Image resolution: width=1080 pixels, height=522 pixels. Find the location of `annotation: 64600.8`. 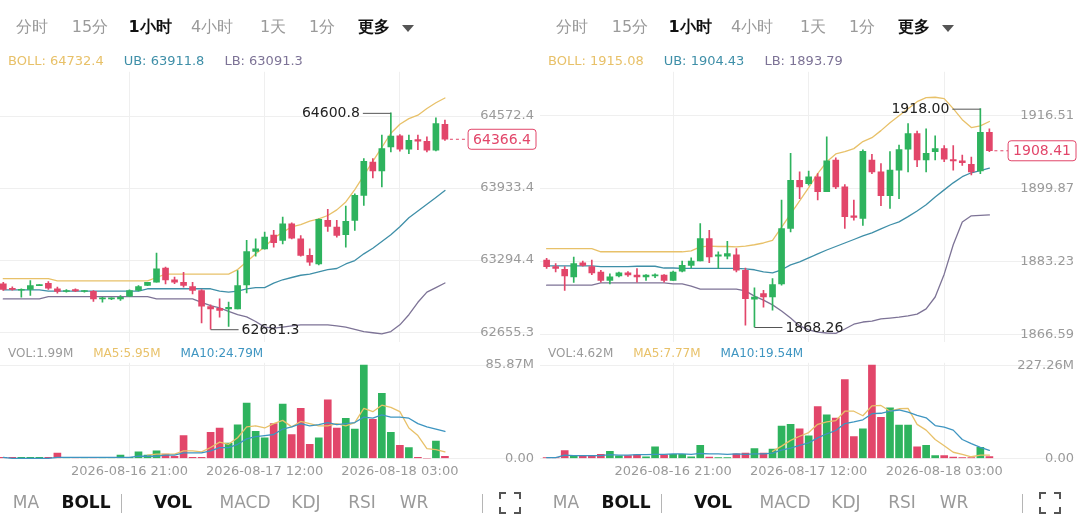

annotation: 64600.8 is located at coordinates (330, 112).